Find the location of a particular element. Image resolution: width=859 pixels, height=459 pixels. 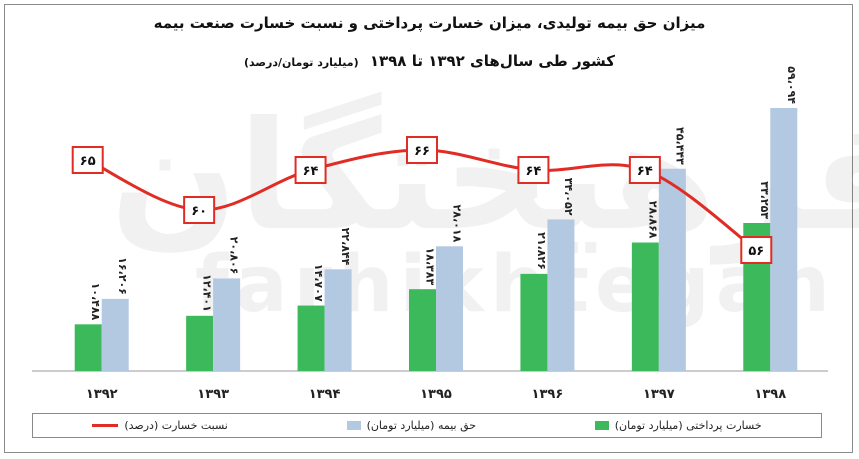

data-label-premium: ۲۸،۰۱۸ is located at coordinates (457, 224).